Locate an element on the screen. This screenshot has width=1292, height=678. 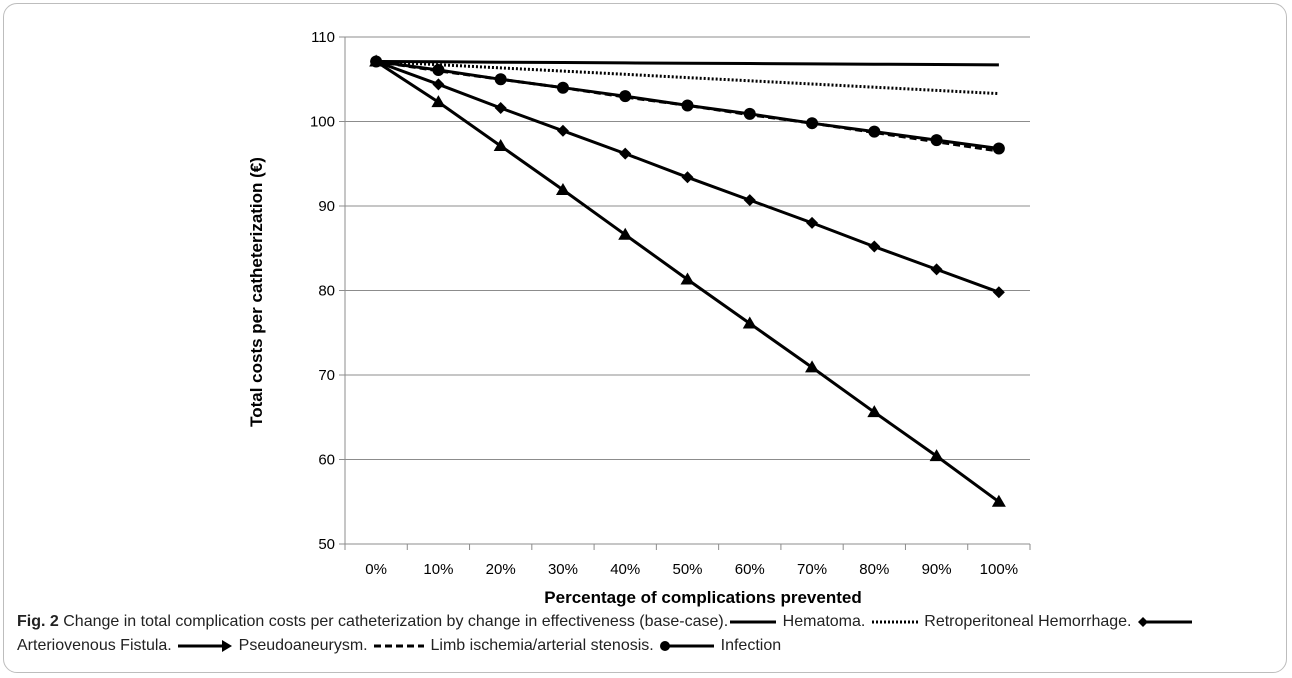
x-tick-label: 0% is located at coordinates (376, 569).